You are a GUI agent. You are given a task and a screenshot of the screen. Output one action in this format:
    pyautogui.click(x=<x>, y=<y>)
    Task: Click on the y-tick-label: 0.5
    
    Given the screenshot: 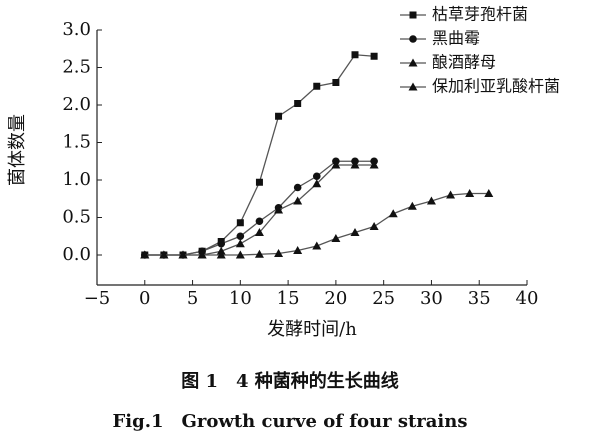 What is the action you would take?
    pyautogui.click(x=76, y=217)
    